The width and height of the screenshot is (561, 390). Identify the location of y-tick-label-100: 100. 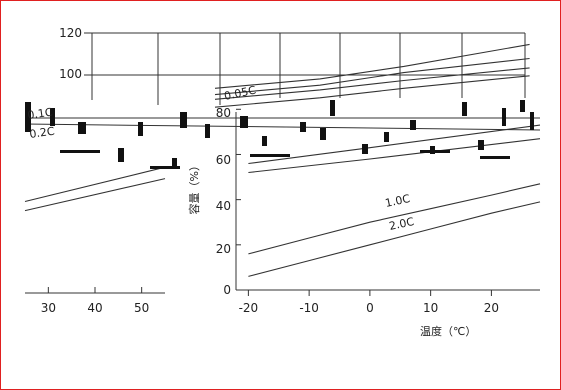
(70, 74).